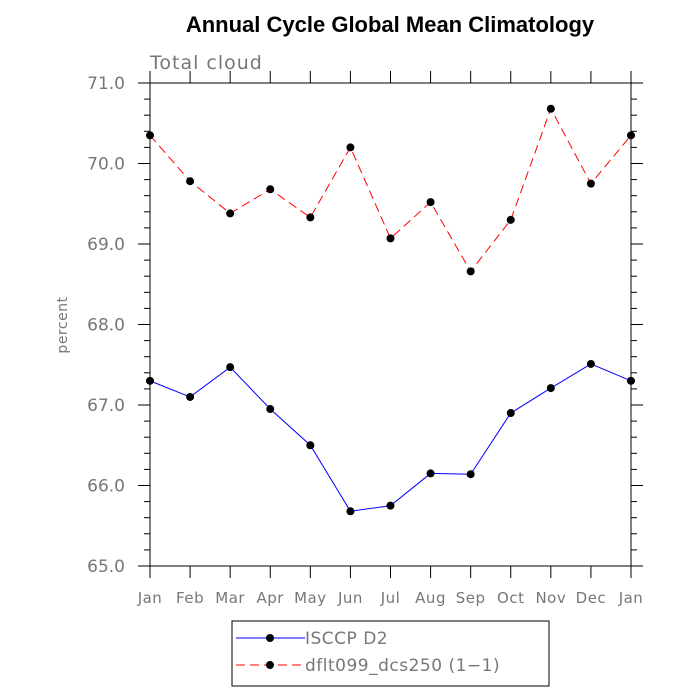 The width and height of the screenshot is (700, 700). What do you see at coordinates (106, 245) in the screenshot?
I see `y-tick-label: 69.0` at bounding box center [106, 245].